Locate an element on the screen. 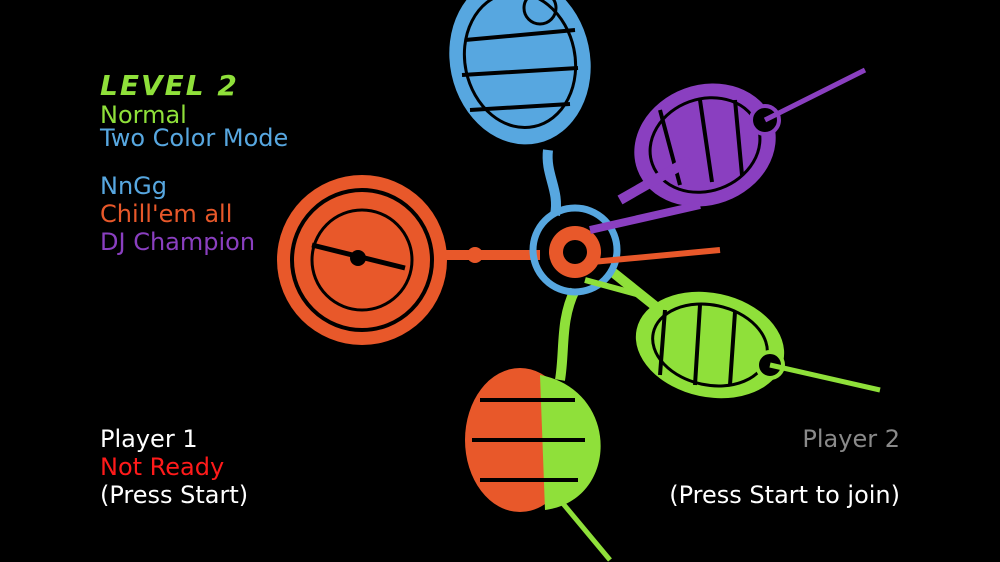  purple-pod is located at coordinates (742, 137).